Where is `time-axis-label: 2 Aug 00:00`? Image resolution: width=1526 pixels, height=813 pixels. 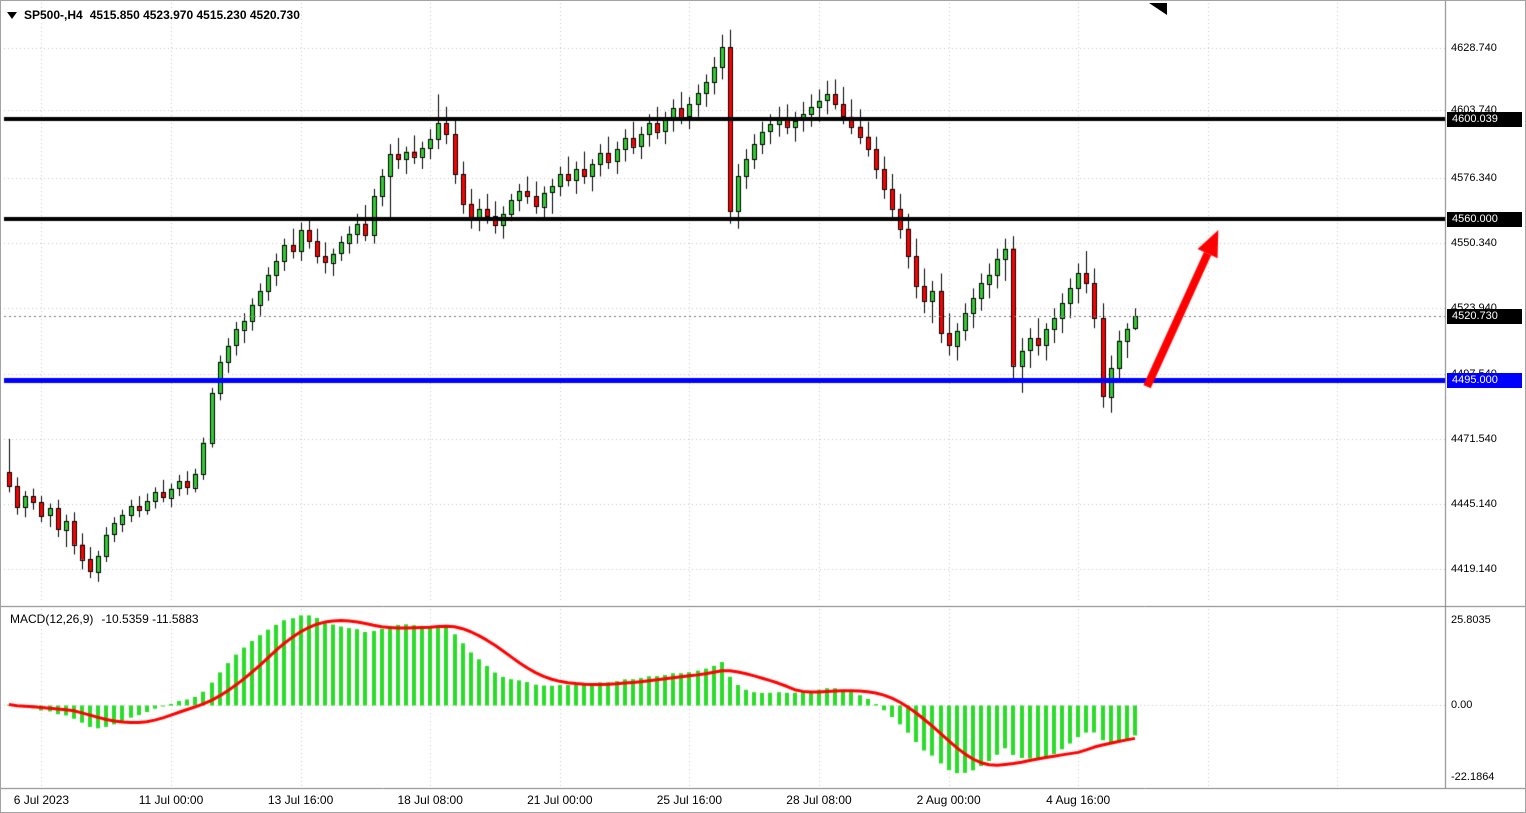 time-axis-label: 2 Aug 00:00 is located at coordinates (948, 800).